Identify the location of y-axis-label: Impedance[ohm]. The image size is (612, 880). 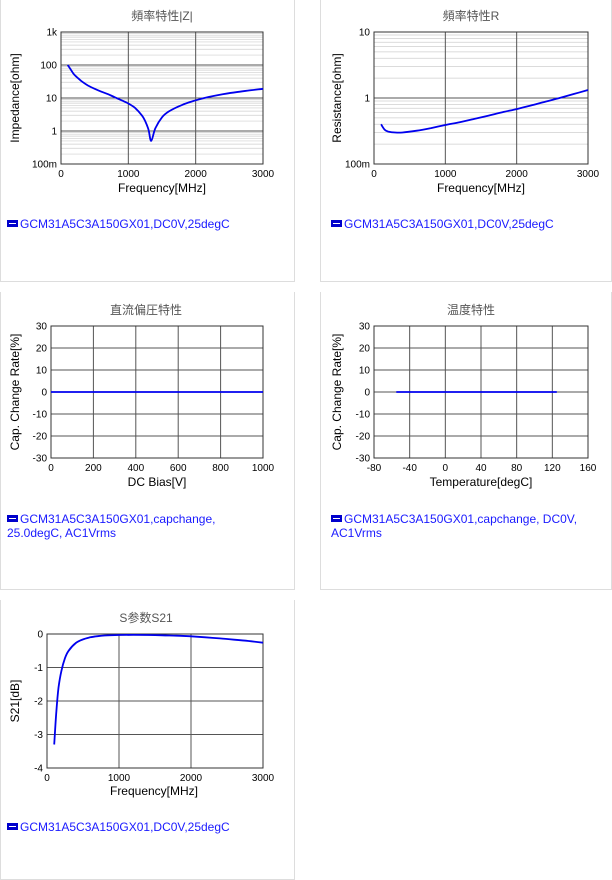
(15, 97).